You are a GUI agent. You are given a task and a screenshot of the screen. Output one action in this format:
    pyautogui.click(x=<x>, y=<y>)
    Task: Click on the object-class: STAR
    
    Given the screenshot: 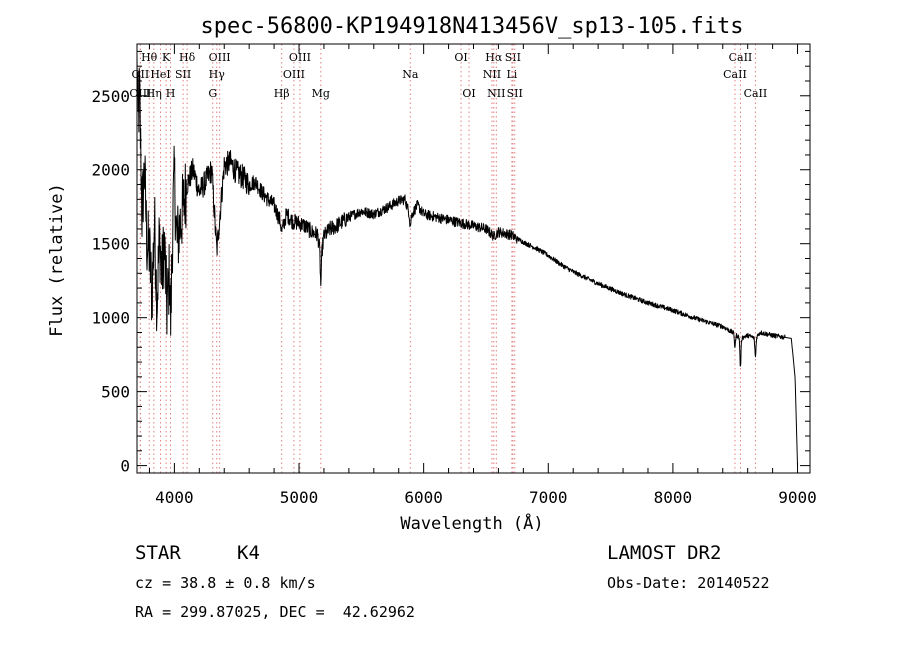 What is the action you would take?
    pyautogui.click(x=158, y=553)
    